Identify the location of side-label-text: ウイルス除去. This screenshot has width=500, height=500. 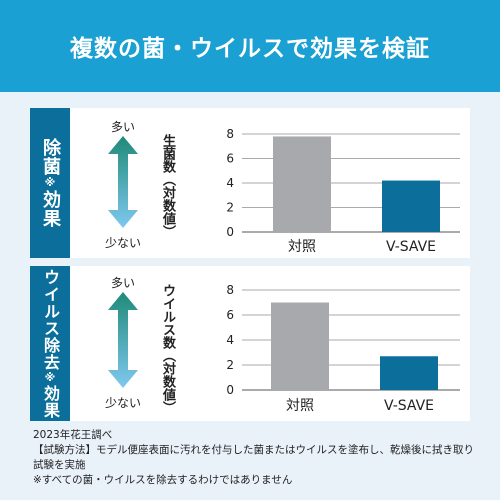
(50, 319).